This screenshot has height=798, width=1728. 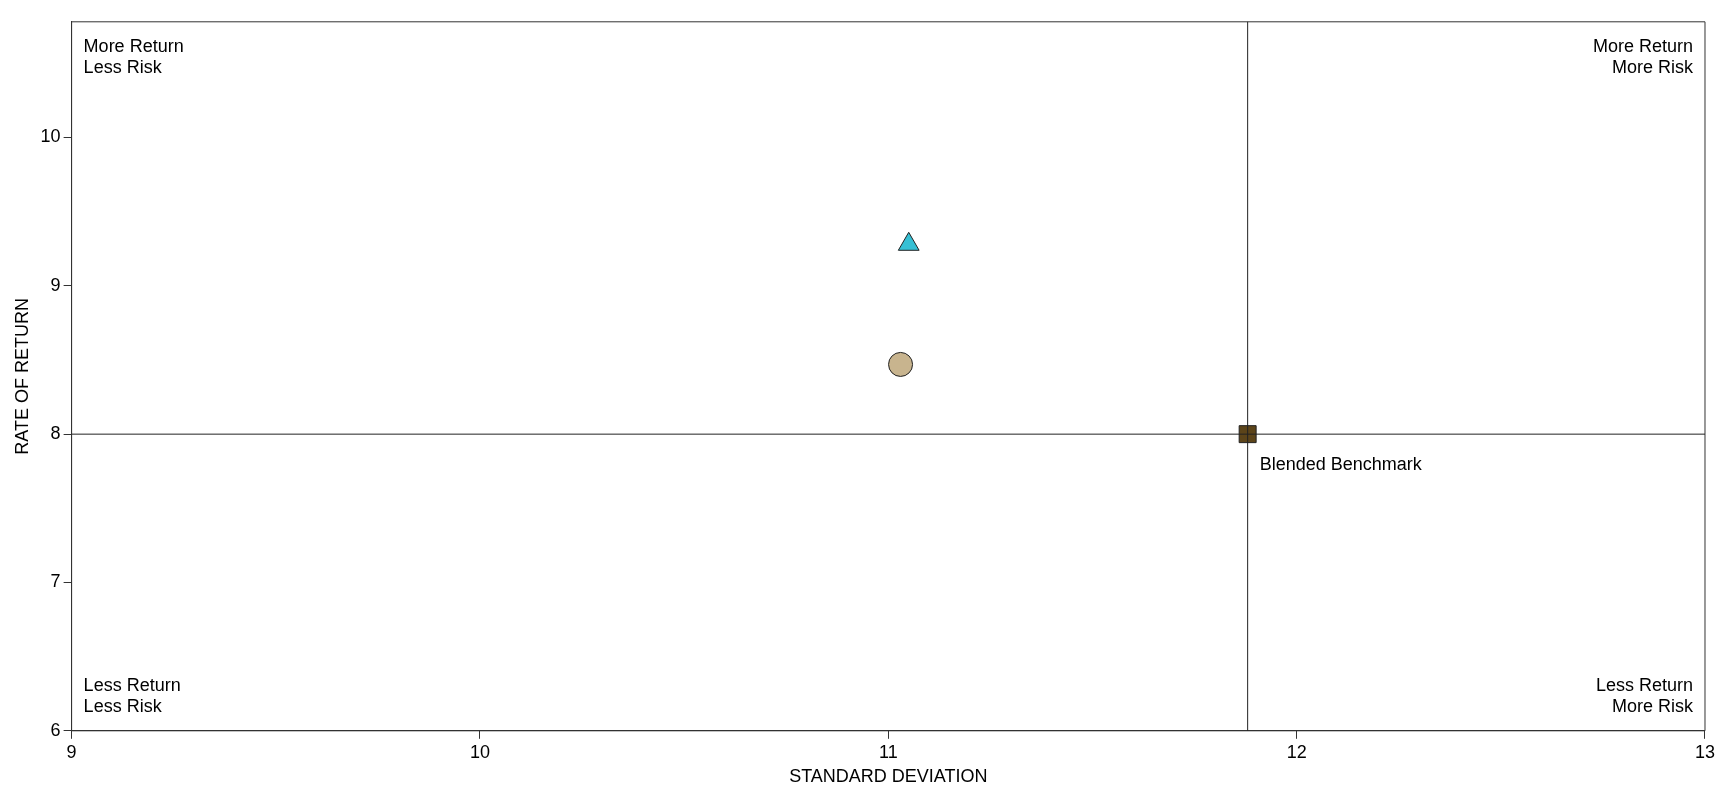 What do you see at coordinates (133, 56) in the screenshot?
I see `annotation: More Return Less Risk` at bounding box center [133, 56].